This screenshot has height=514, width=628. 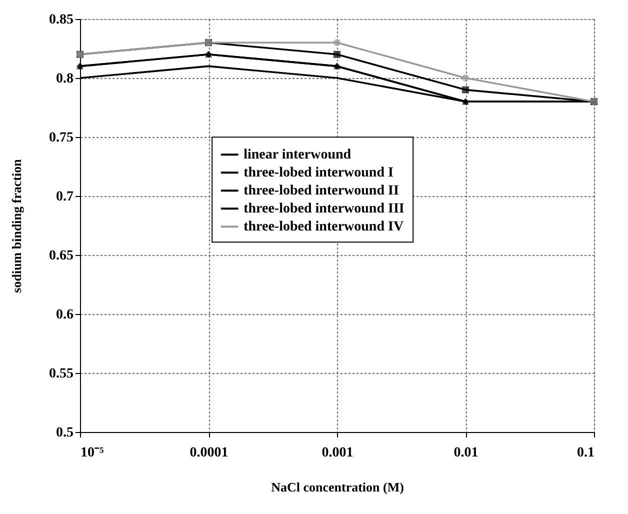 What do you see at coordinates (61, 138) in the screenshot?
I see `y-tick-label: 0.75` at bounding box center [61, 138].